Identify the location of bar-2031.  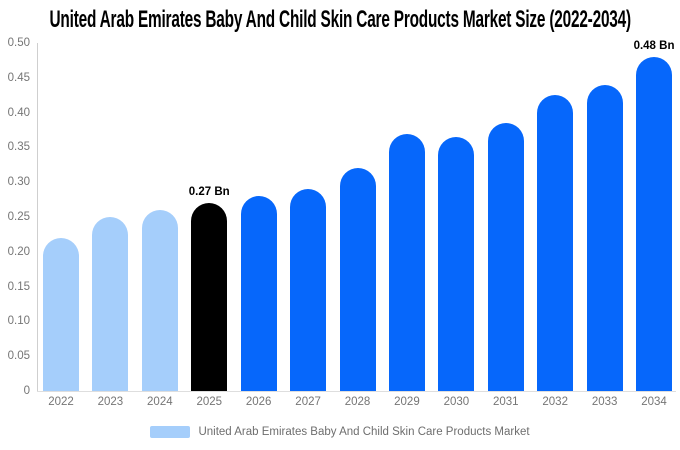
(505, 257).